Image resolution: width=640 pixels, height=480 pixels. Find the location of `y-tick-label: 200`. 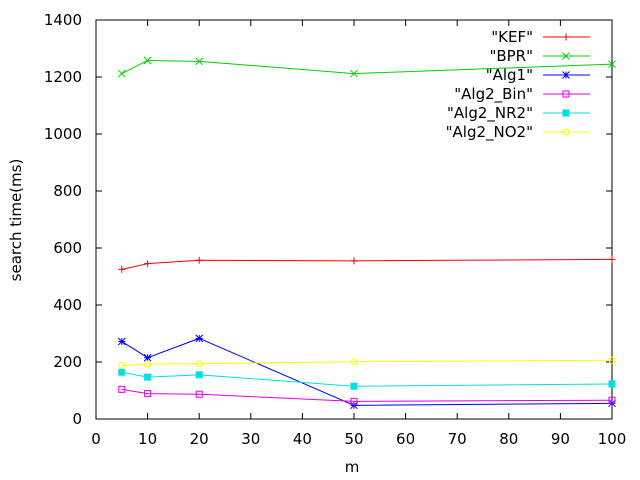

y-tick-label: 200 is located at coordinates (67, 362).